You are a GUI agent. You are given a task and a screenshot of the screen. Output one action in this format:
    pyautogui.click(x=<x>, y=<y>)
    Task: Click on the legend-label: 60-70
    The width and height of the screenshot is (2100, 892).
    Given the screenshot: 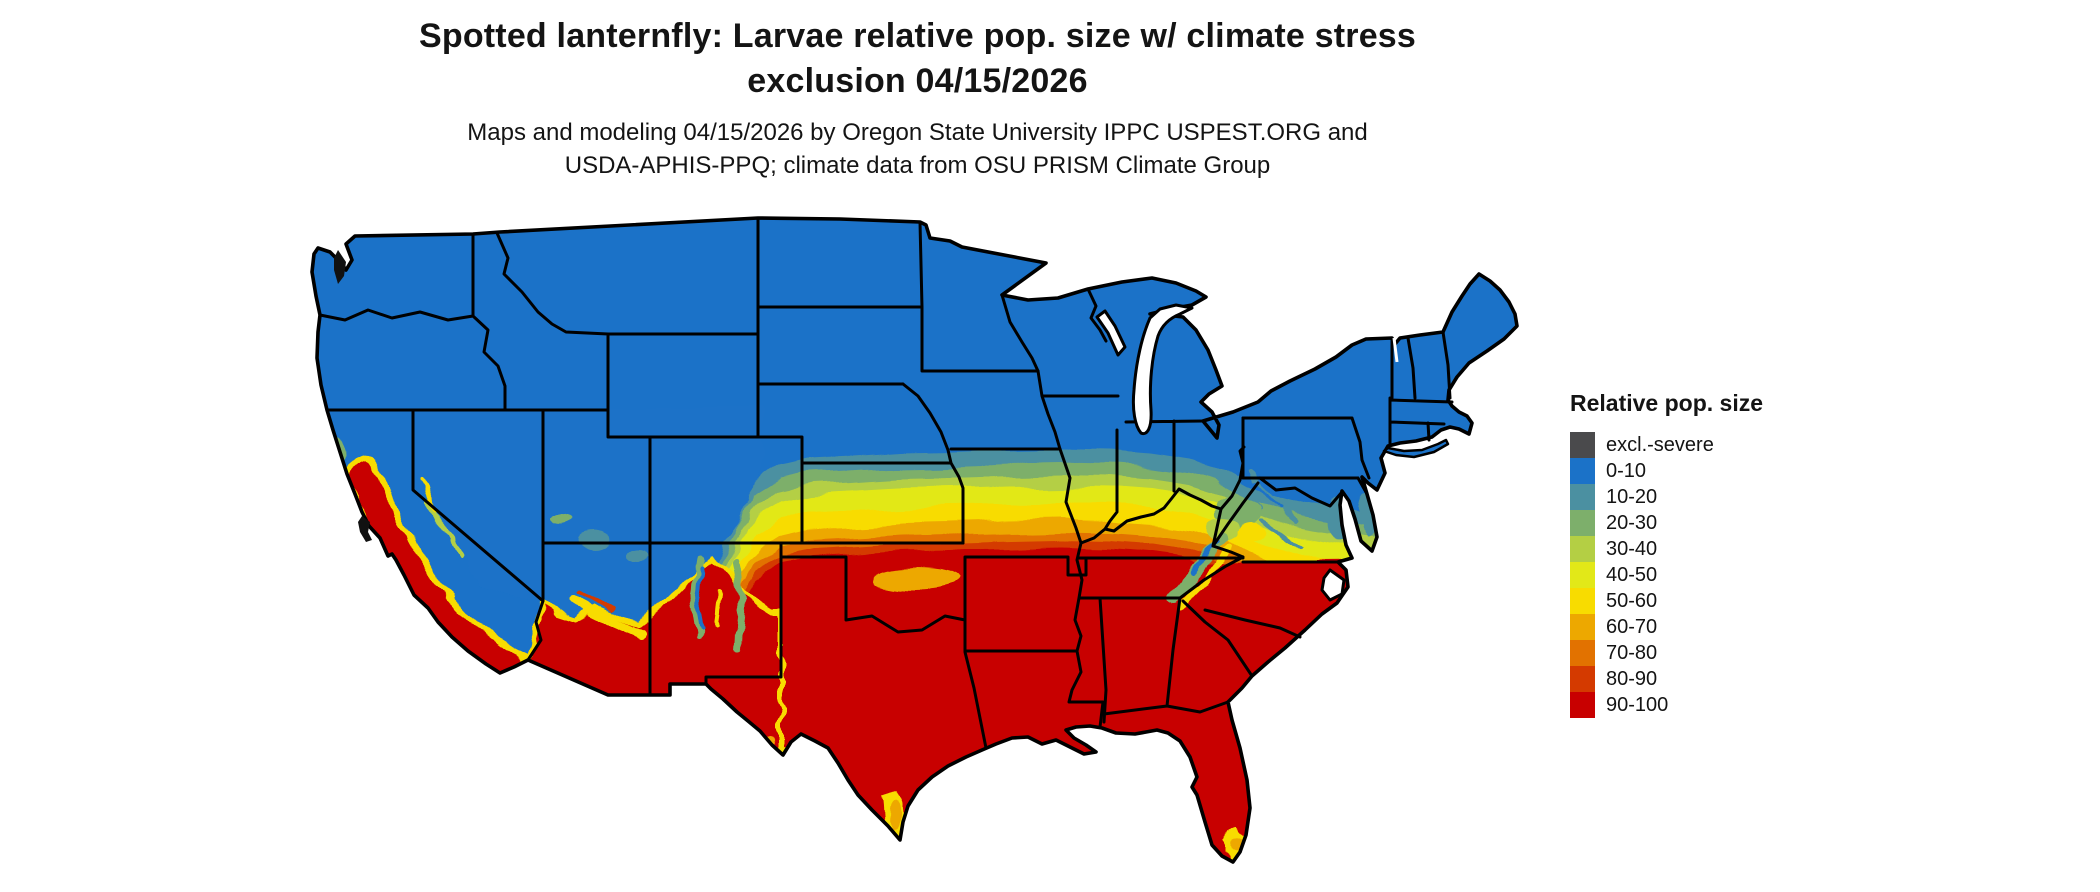 What is the action you would take?
    pyautogui.click(x=1632, y=627)
    